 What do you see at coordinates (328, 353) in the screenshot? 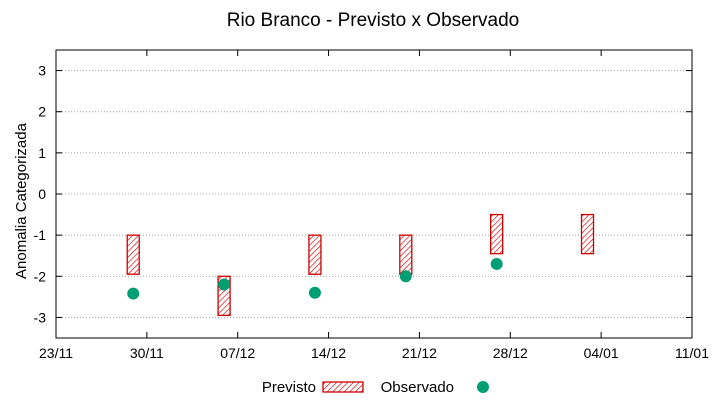
I see `x-tick-label: 14/12` at bounding box center [328, 353].